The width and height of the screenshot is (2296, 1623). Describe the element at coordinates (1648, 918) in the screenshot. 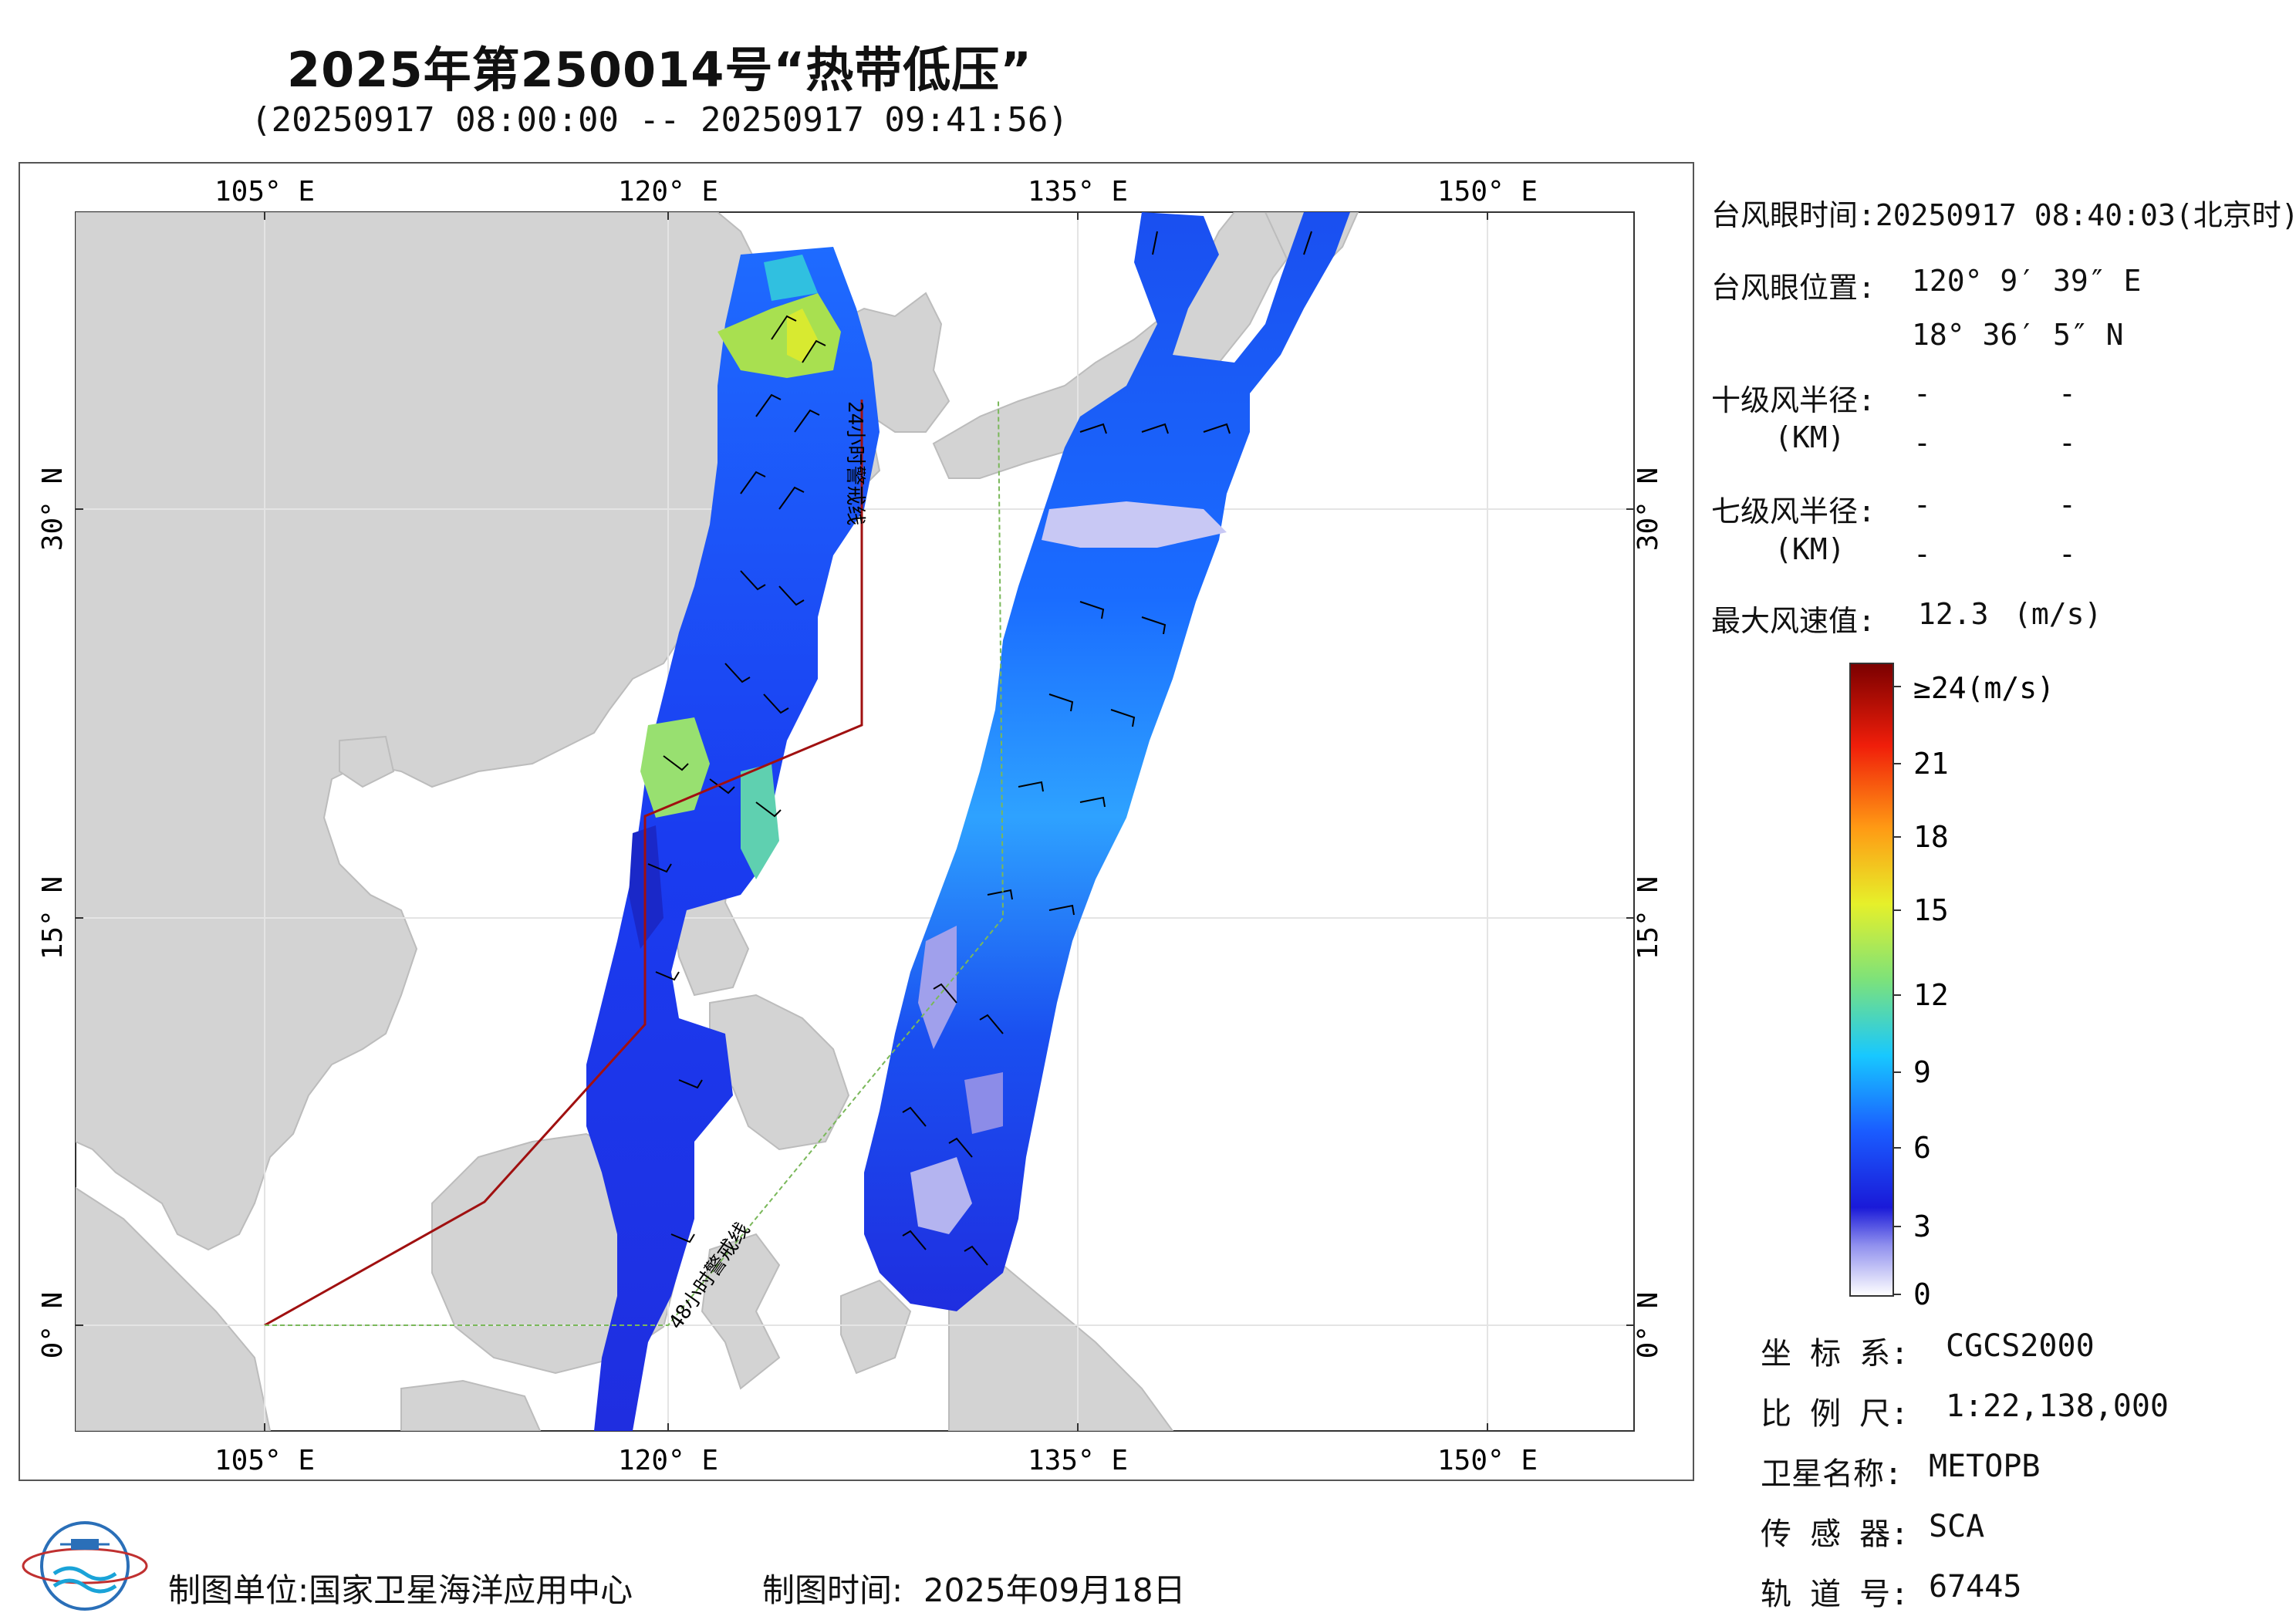

I see `lat-tick-right-15: 15° N` at that location.